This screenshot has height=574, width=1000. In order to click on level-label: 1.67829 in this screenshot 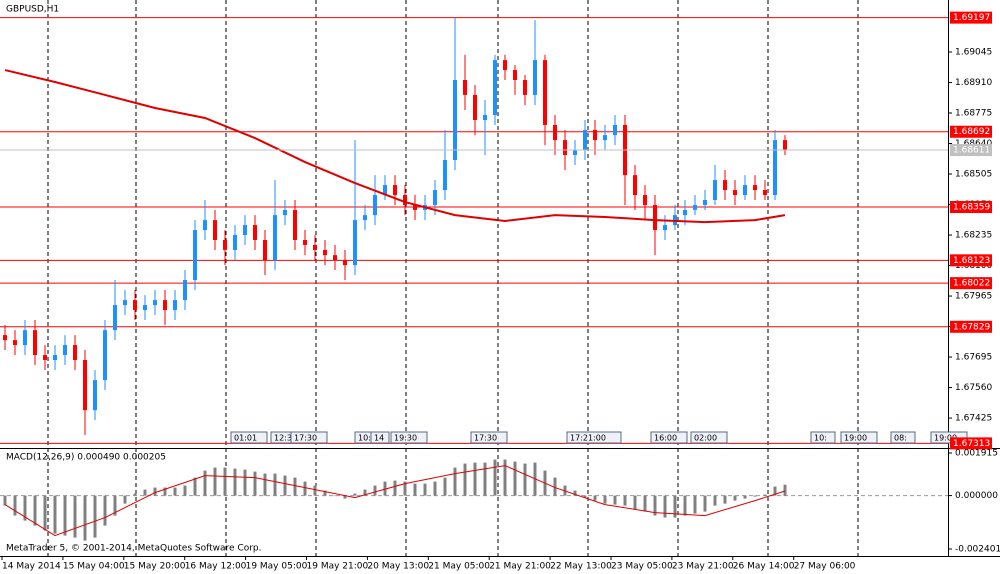, I will do `click(971, 327)`.